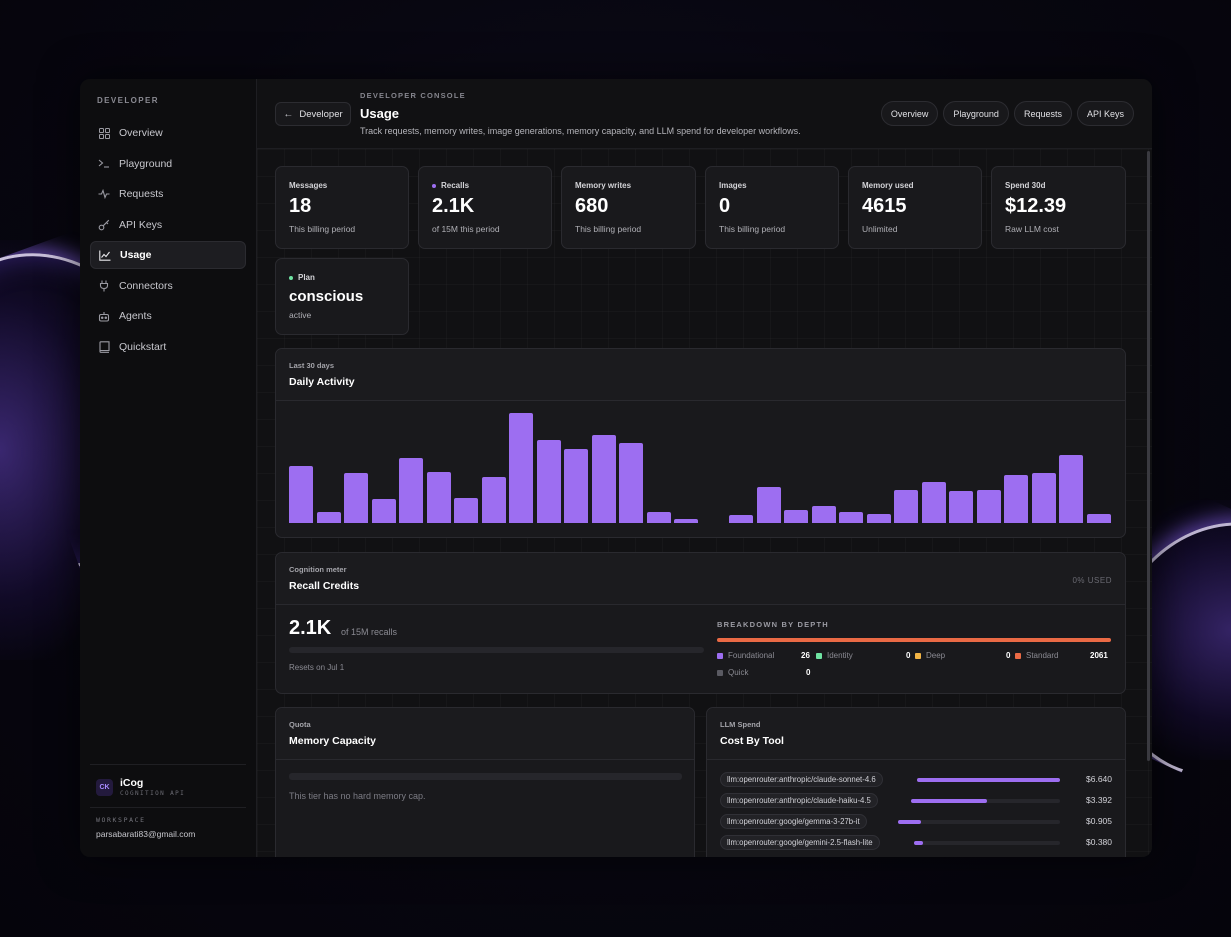 The width and height of the screenshot is (1231, 937). Describe the element at coordinates (168, 225) in the screenshot. I see `sidebar-item-api-keys: API Keys` at that location.